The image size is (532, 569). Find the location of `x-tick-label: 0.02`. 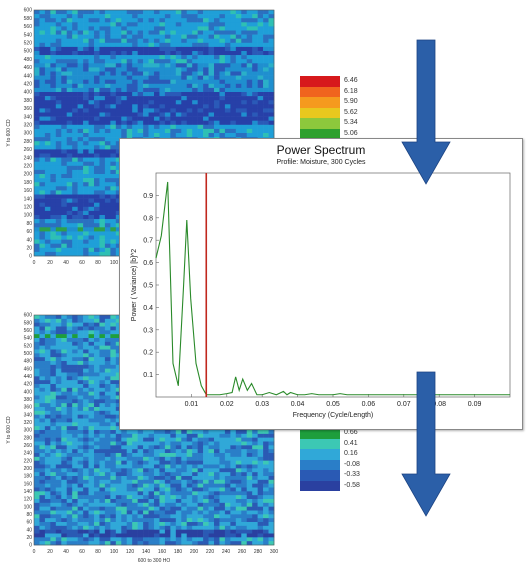

x-tick-label: 0.02 is located at coordinates (227, 404).